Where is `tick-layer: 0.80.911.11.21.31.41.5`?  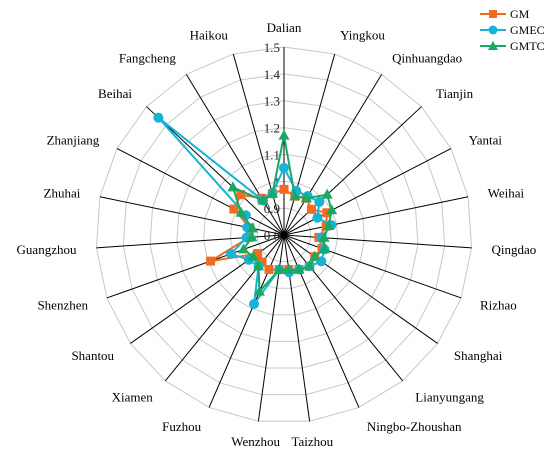 tick-layer: 0.80.911.11.21.31.41.5 is located at coordinates (272, 141).